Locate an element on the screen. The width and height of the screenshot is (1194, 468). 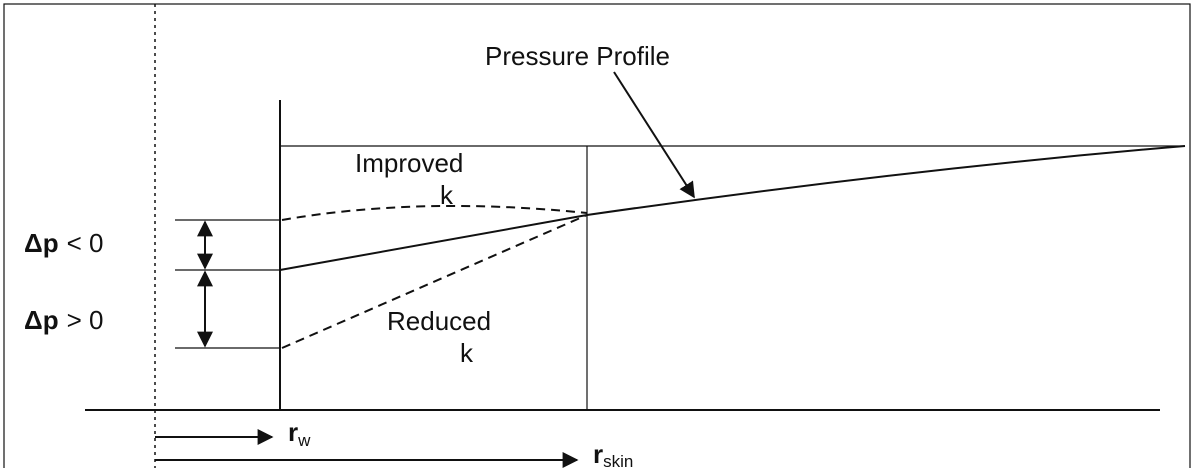
dp-relation: > 0 is located at coordinates (85, 320).